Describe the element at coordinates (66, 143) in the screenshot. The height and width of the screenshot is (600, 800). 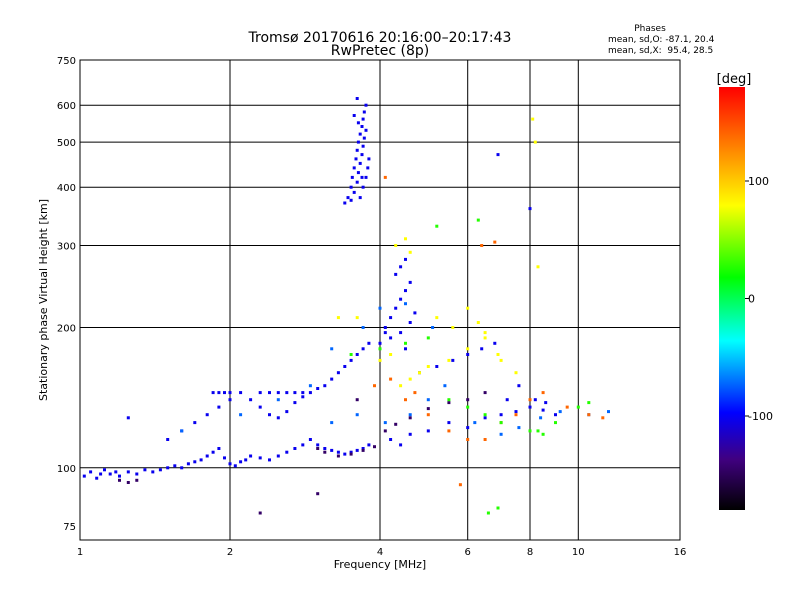
I see `y-tick-label: 500` at that location.